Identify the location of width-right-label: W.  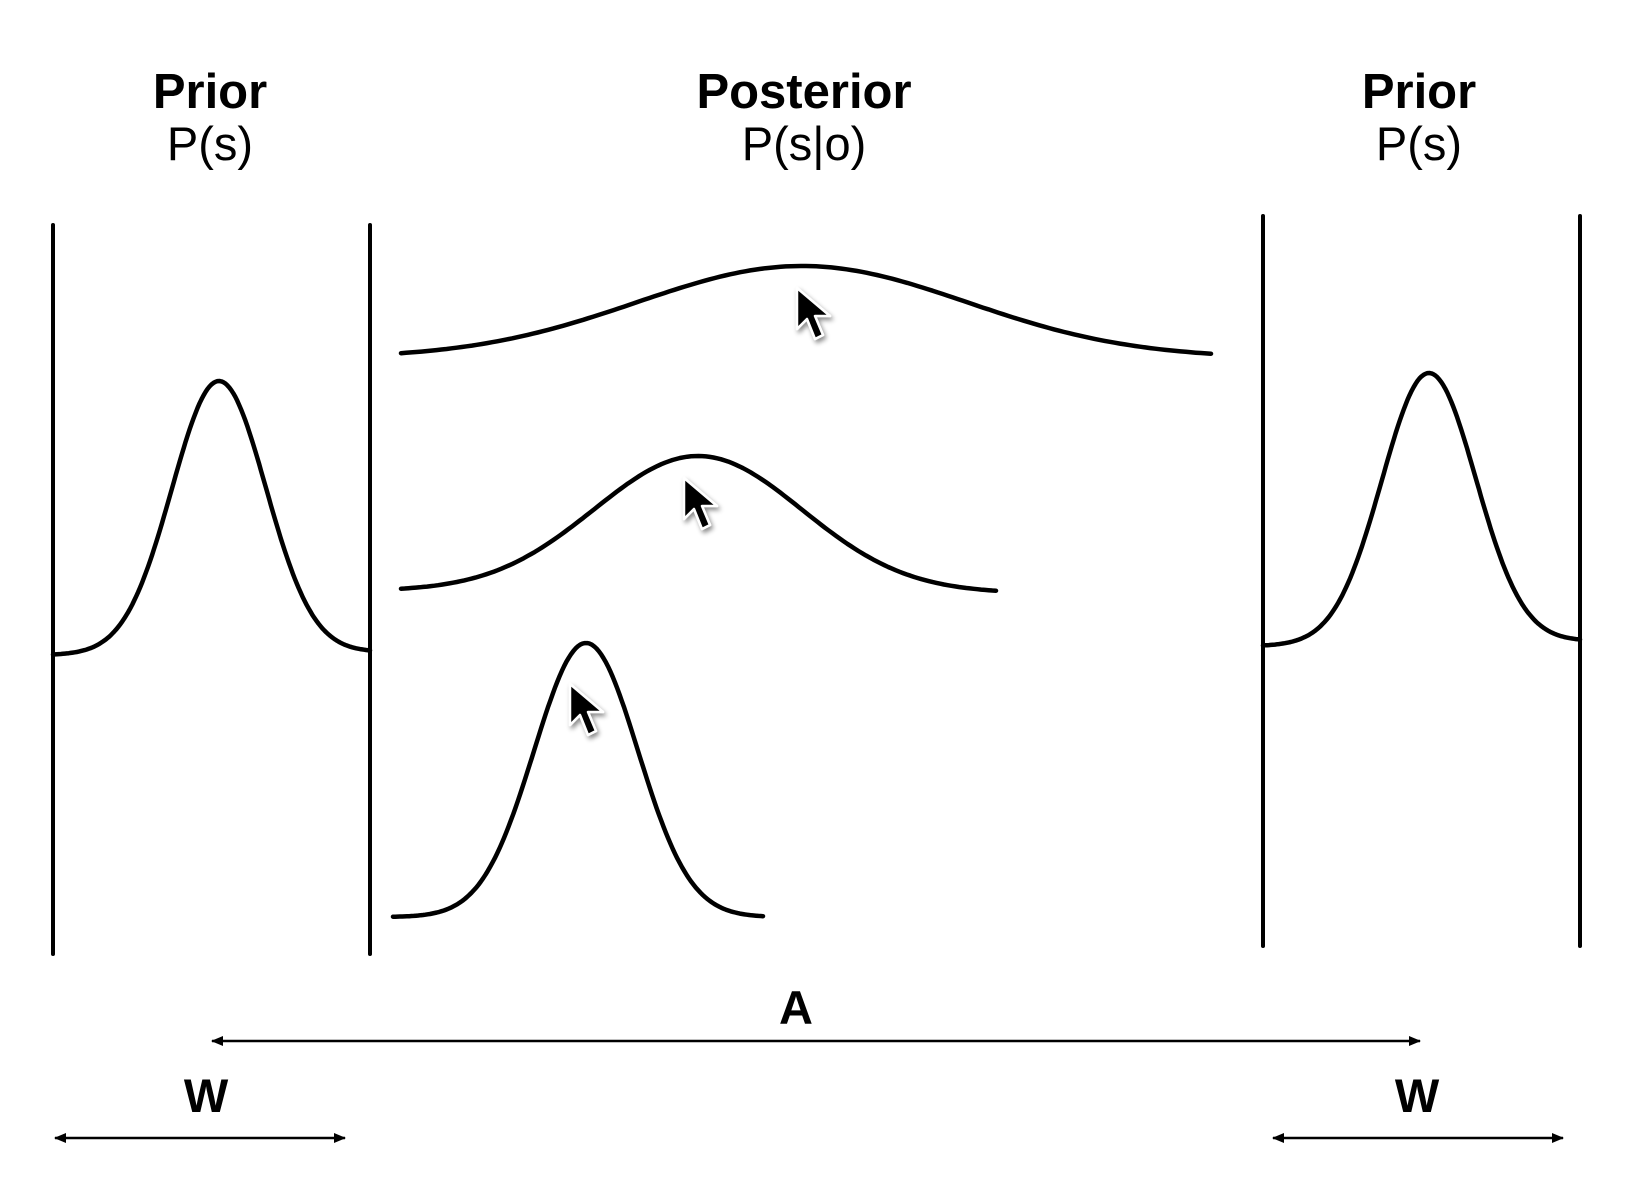
(1417, 1095).